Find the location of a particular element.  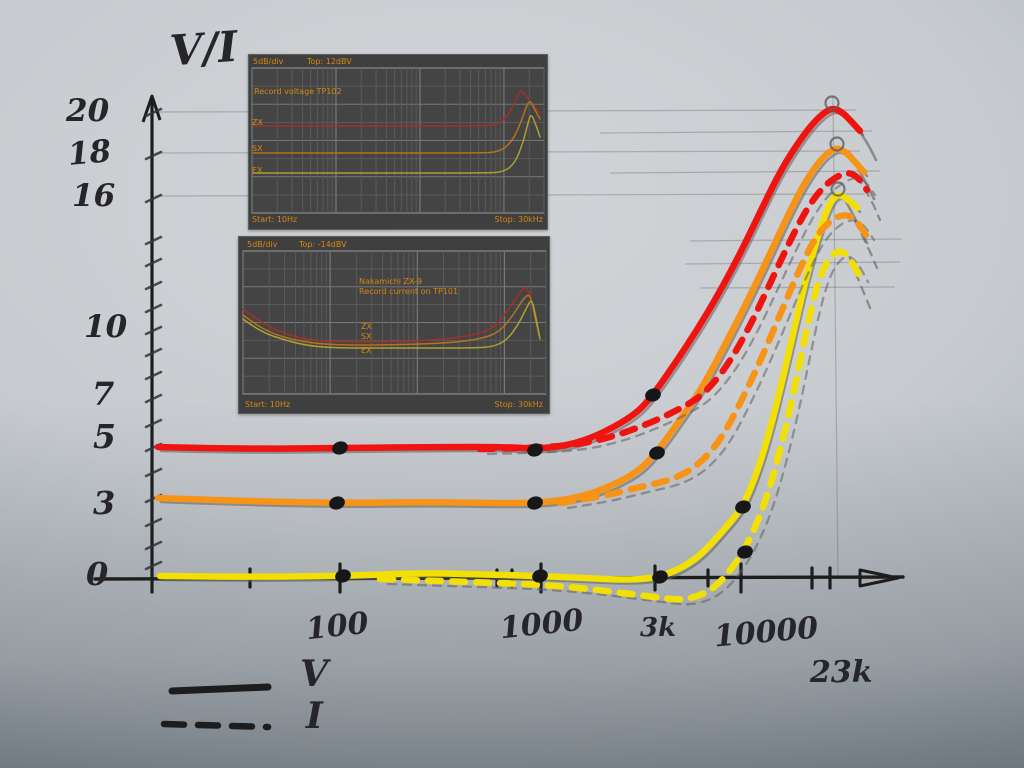

y-tick-label-20: 20 is located at coordinates (88, 111).